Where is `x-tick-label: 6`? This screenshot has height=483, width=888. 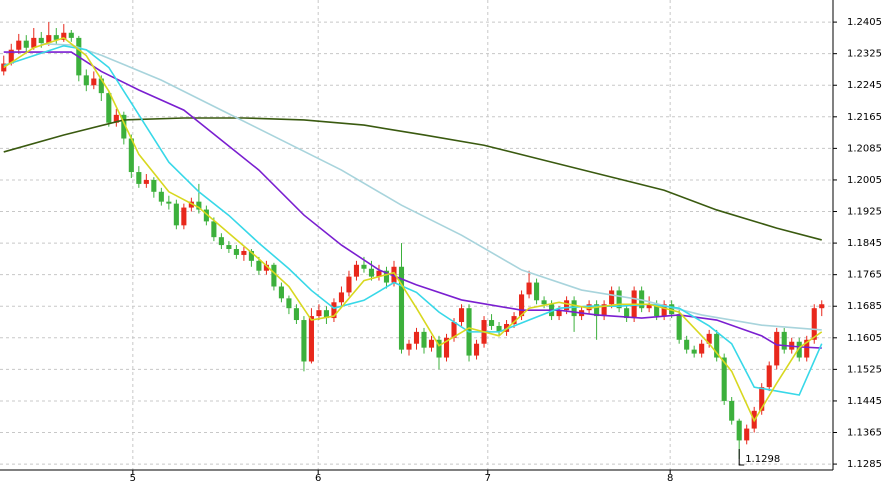
x-tick-label: 6 is located at coordinates (318, 478).